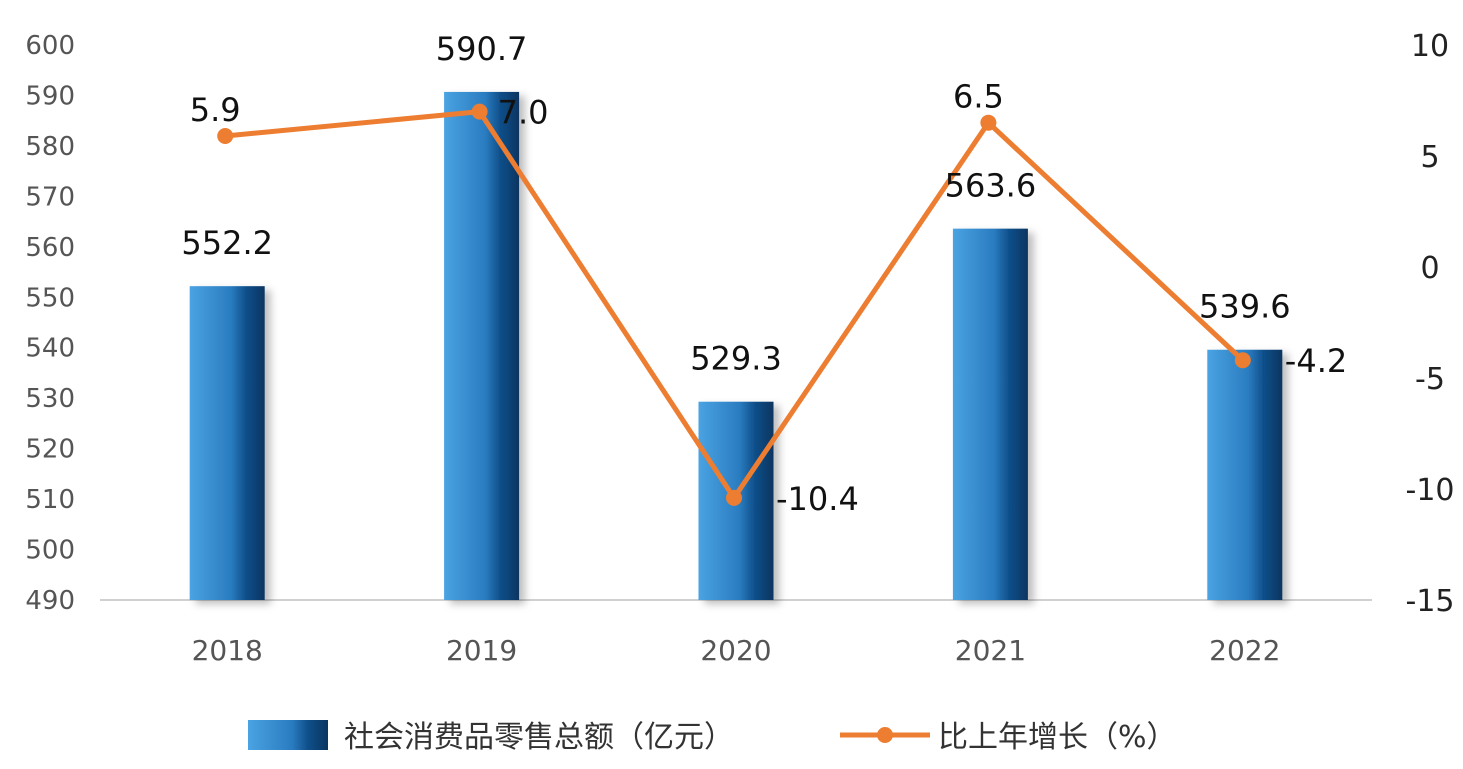 Image resolution: width=1463 pixels, height=769 pixels. Describe the element at coordinates (50, 551) in the screenshot. I see `left-y-tick-label: 500` at that location.